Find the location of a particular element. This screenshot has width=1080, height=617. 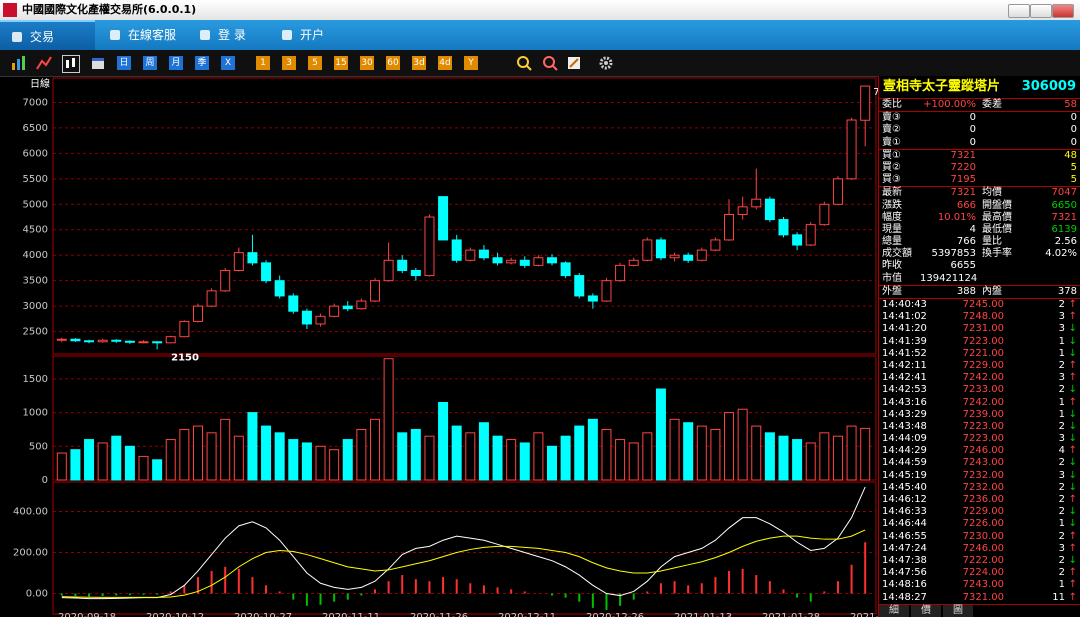

trade-row: 14:45:40 7232.00 2 ↓ is located at coordinates (979, 488).